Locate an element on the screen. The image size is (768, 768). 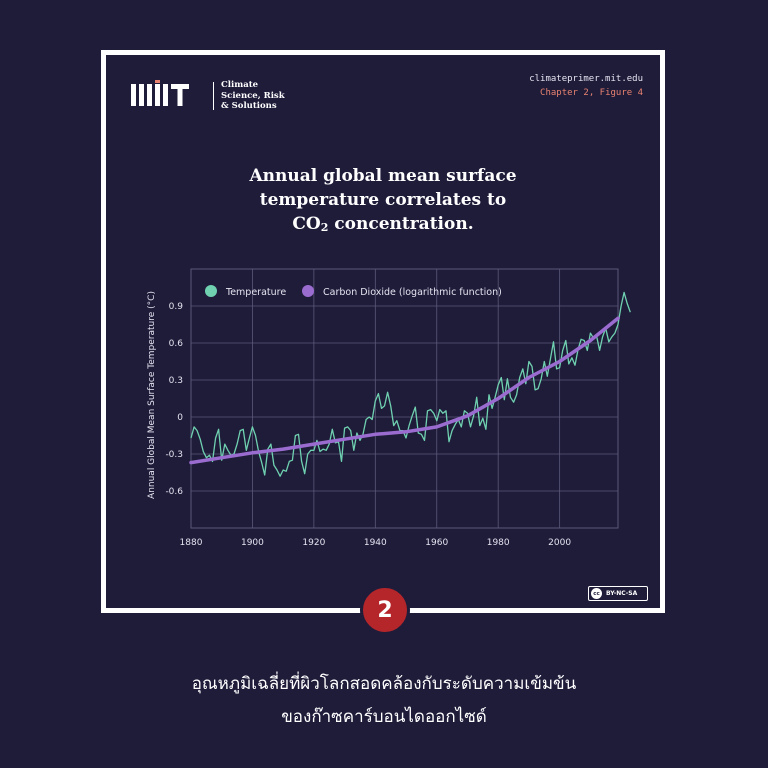
logo-divider is located at coordinates (213, 96).